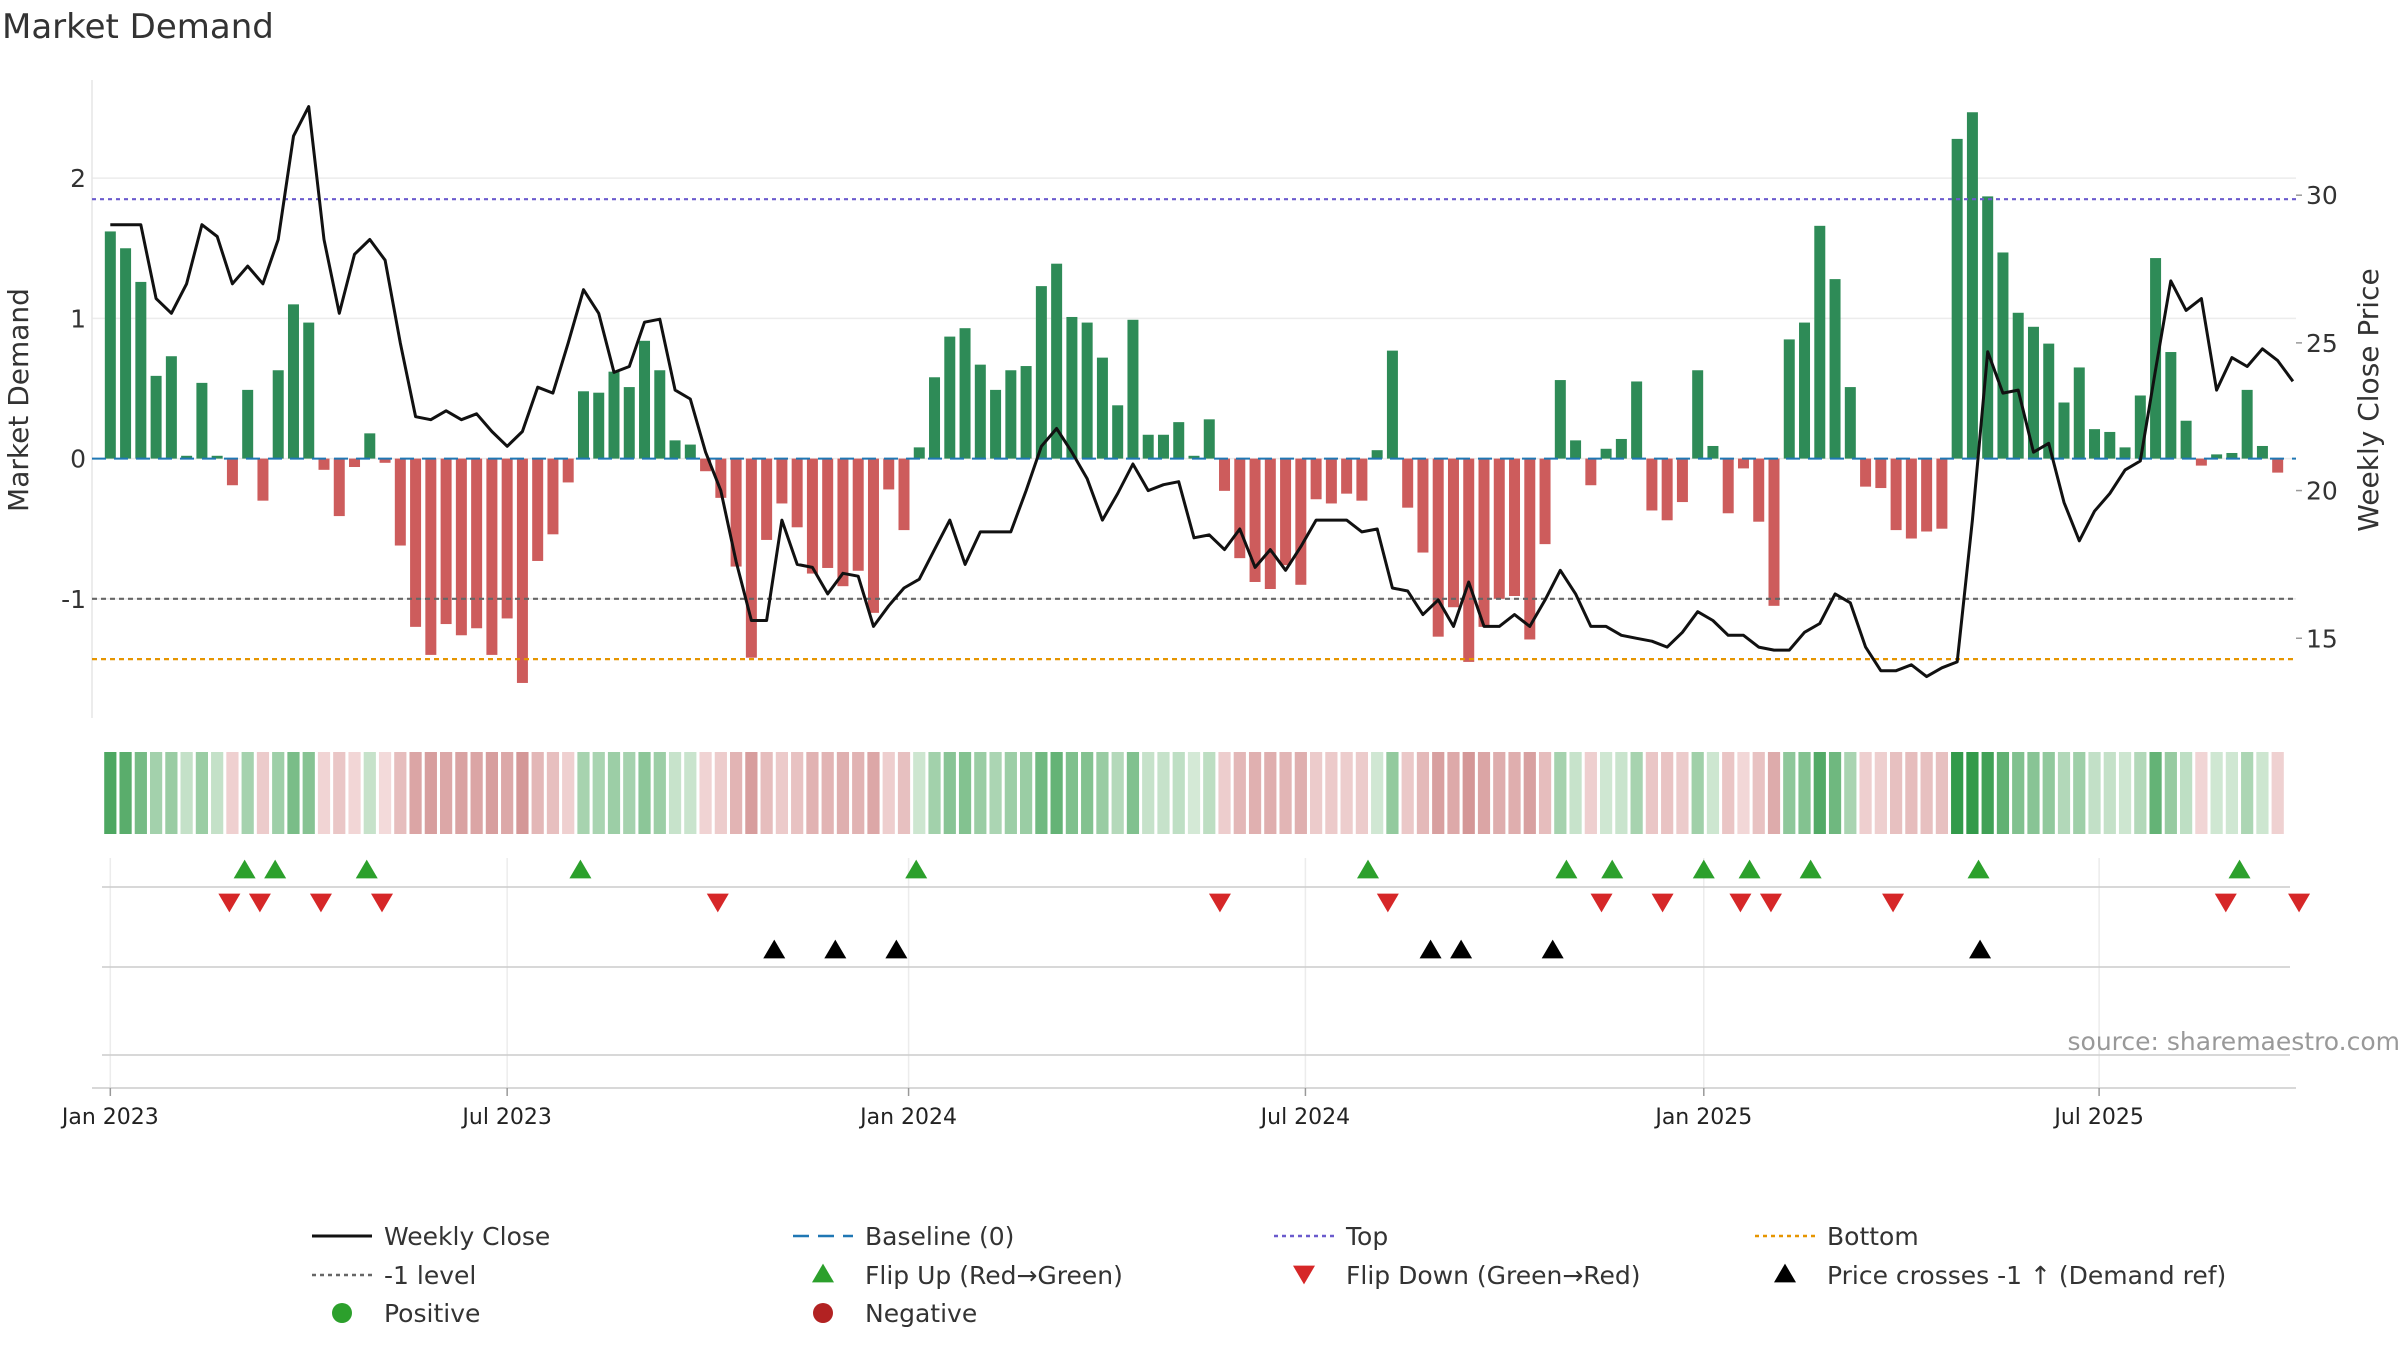 Image resolution: width=2400 pixels, height=1350 pixels. Describe the element at coordinates (994, 1275) in the screenshot. I see `legend-label: Flip Up (Red→Green)` at that location.